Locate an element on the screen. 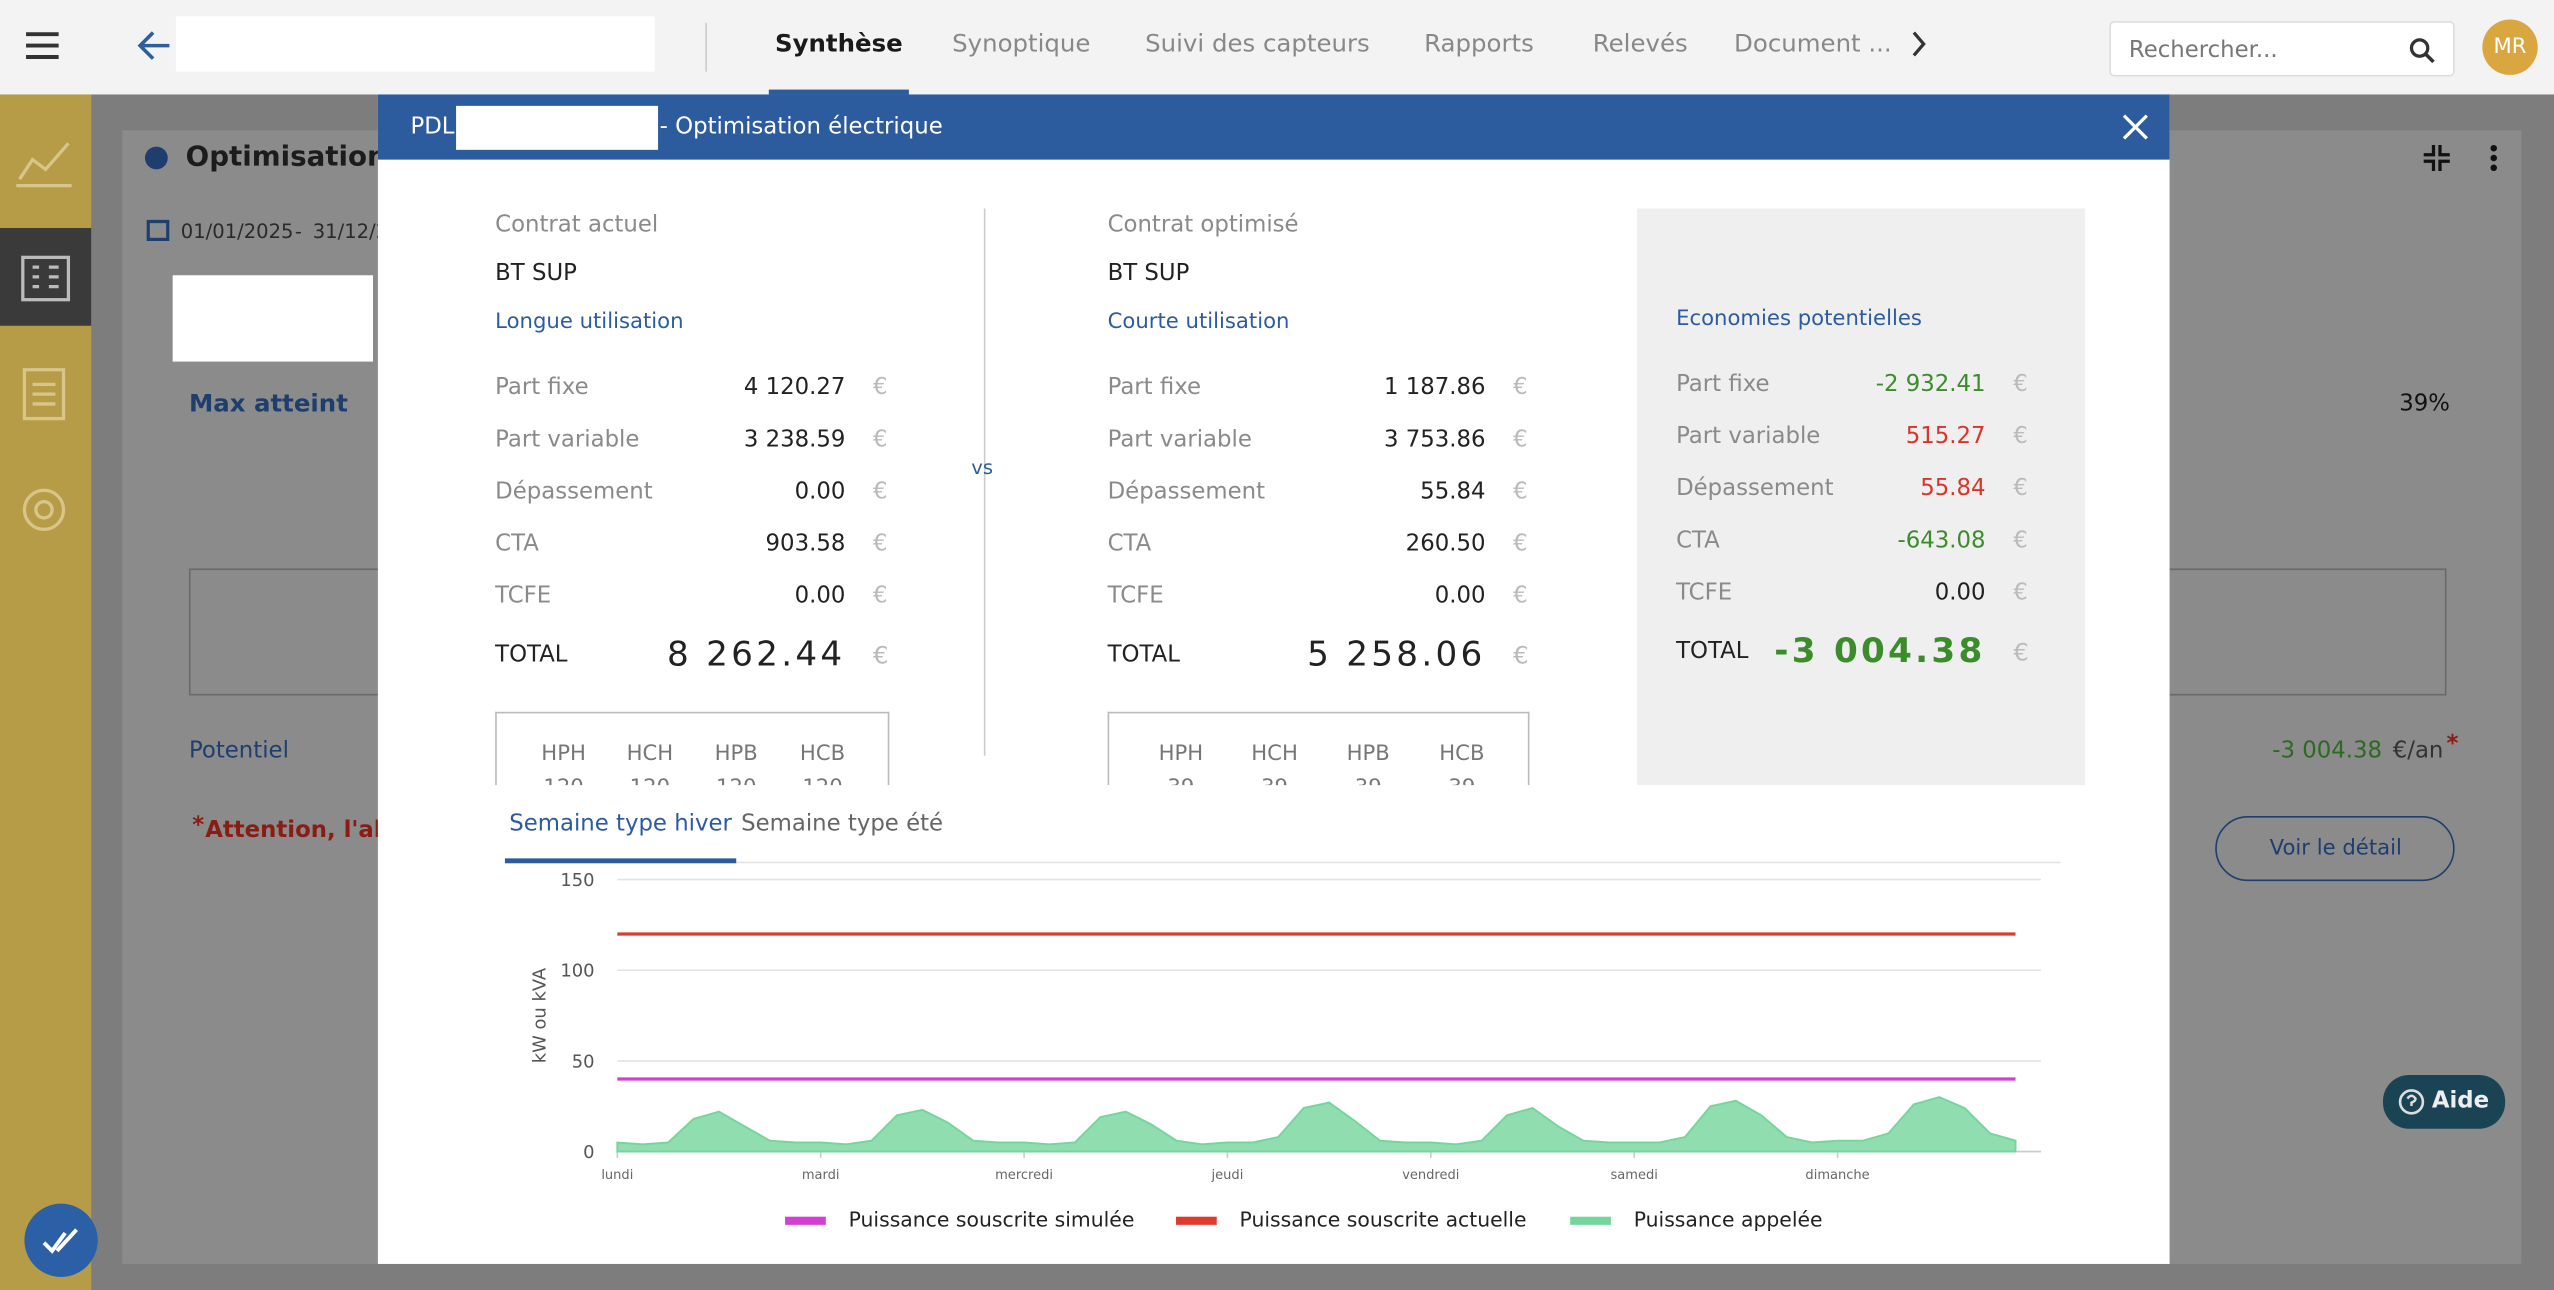 The image size is (2554, 1290). row-value: 3 238.59 is located at coordinates (794, 439).